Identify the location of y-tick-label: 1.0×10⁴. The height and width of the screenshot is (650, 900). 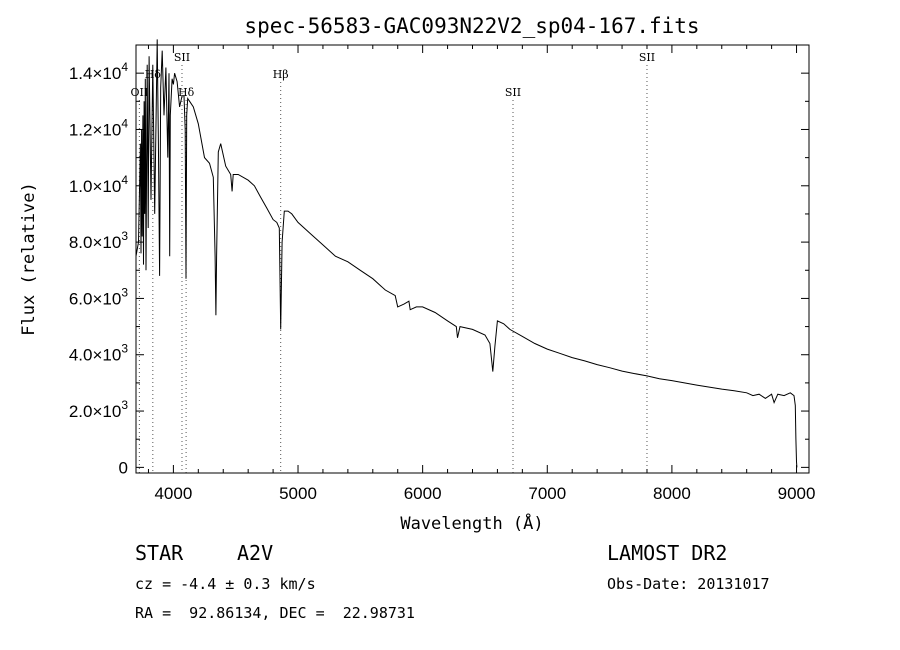
(98, 184).